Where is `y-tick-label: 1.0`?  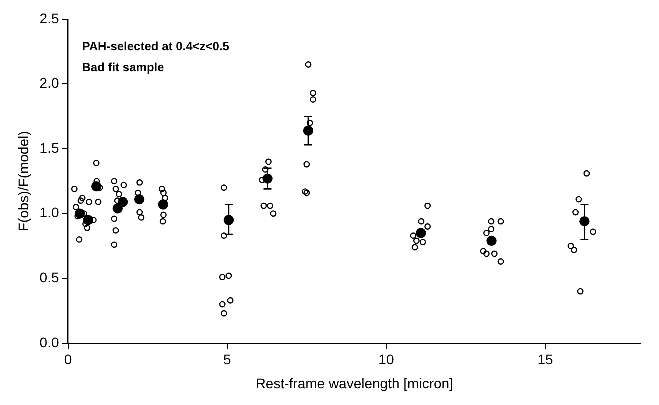 y-tick-label: 1.0 is located at coordinates (50, 212).